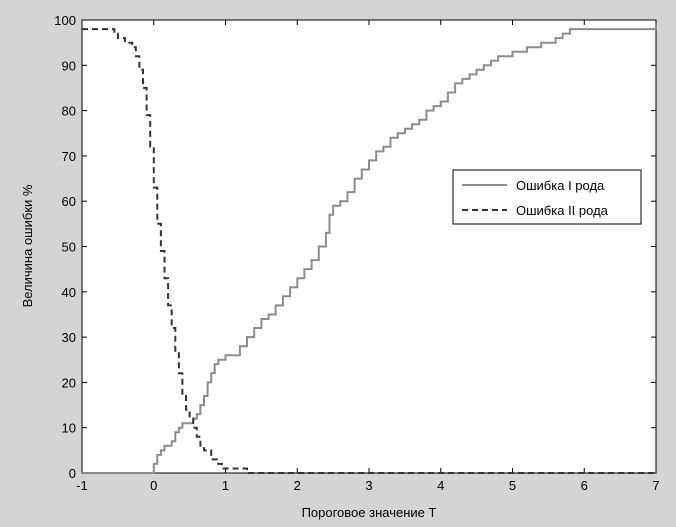 This screenshot has height=527, width=676. I want to click on y-tick-label: 30, so click(69, 337).